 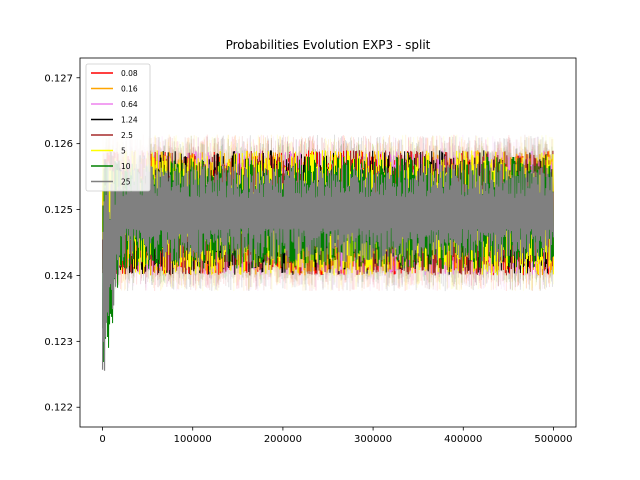 What do you see at coordinates (336, 436) in the screenshot?
I see `x-axis: 0 100000 200000 300000 400000 500000` at bounding box center [336, 436].